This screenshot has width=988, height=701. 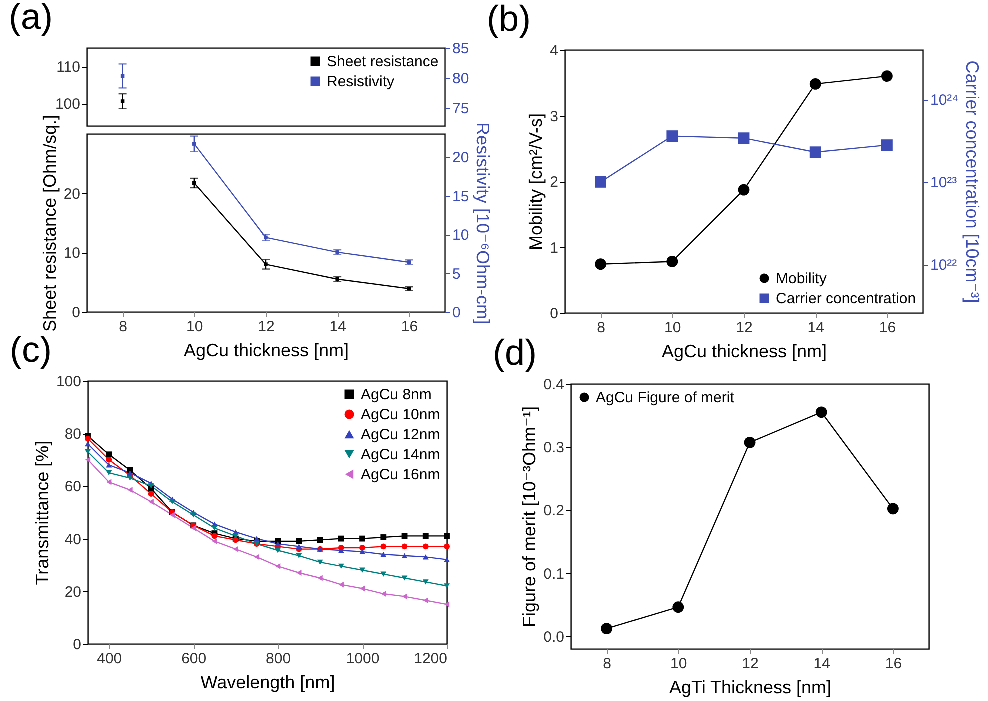 I want to click on y-tick-label: 0.3, so click(x=554, y=448).